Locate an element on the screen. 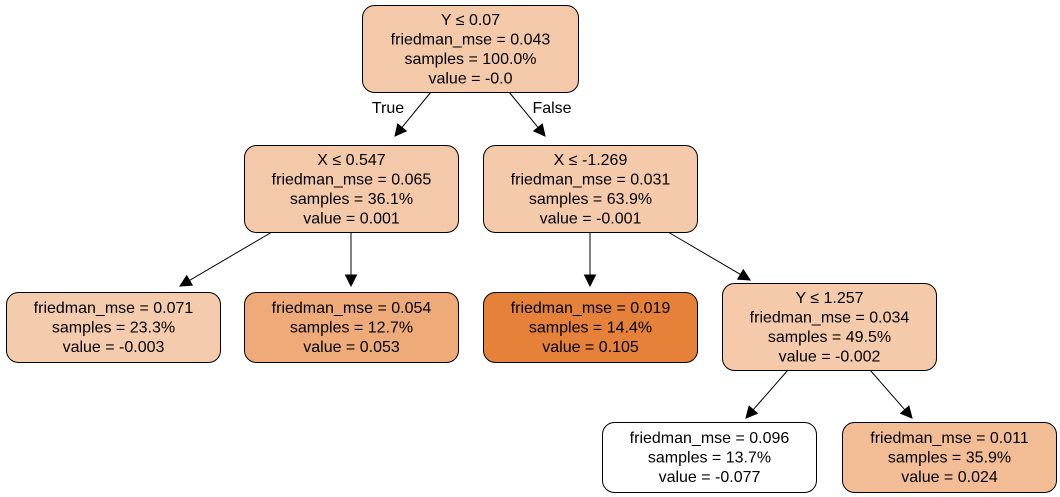  node-line: friedman_mse = 0.019 is located at coordinates (591, 308).